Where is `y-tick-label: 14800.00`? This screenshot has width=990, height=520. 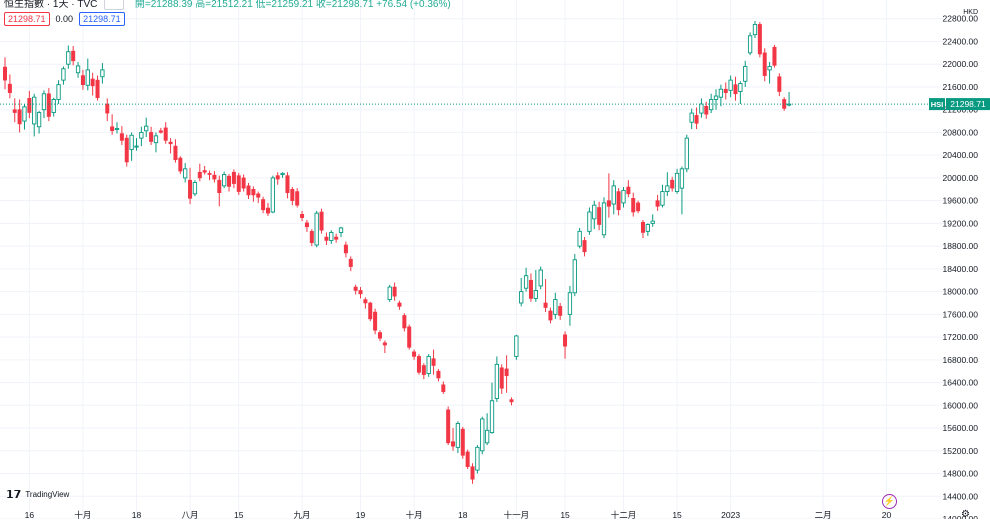
y-tick-label: 14800.00 is located at coordinates (961, 474).